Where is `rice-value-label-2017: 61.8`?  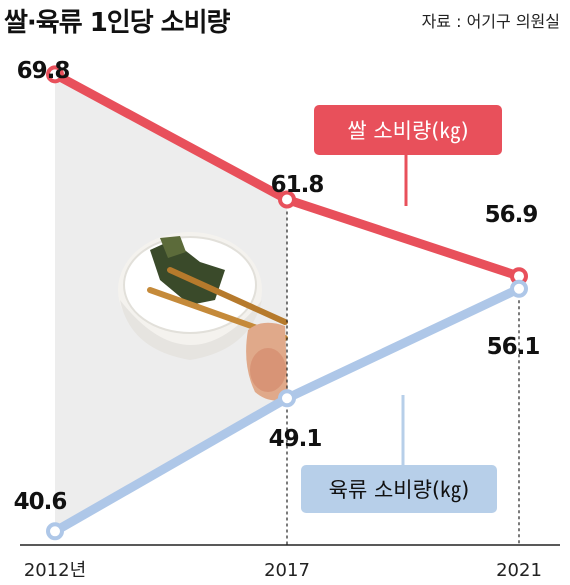 rice-value-label-2017: 61.8 is located at coordinates (297, 185).